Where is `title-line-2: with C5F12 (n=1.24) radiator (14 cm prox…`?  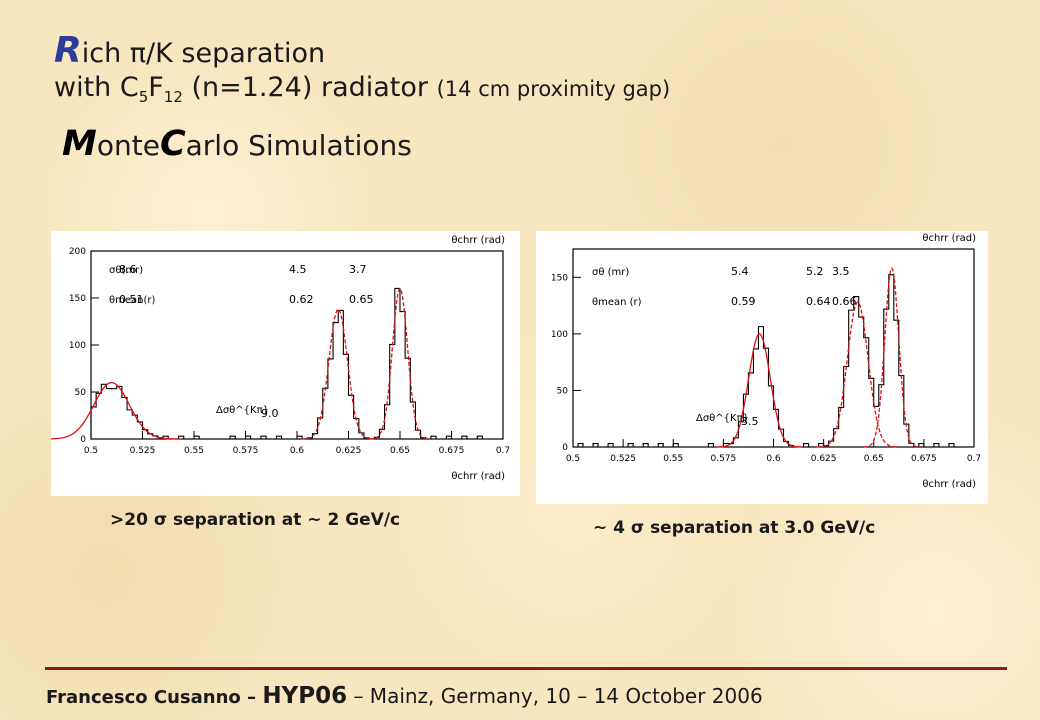
title-line-2: with C5F12 (n=1.24) radiator (14 cm prox… is located at coordinates (362, 89).